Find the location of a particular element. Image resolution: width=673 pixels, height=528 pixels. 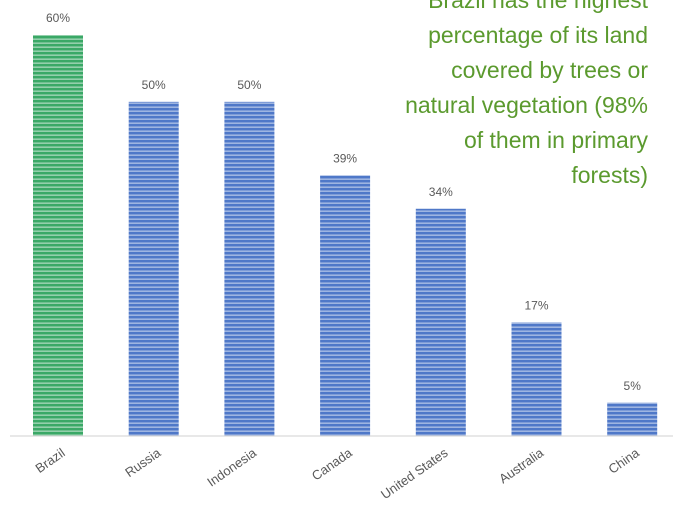

x-tick-label: China is located at coordinates (623, 461).